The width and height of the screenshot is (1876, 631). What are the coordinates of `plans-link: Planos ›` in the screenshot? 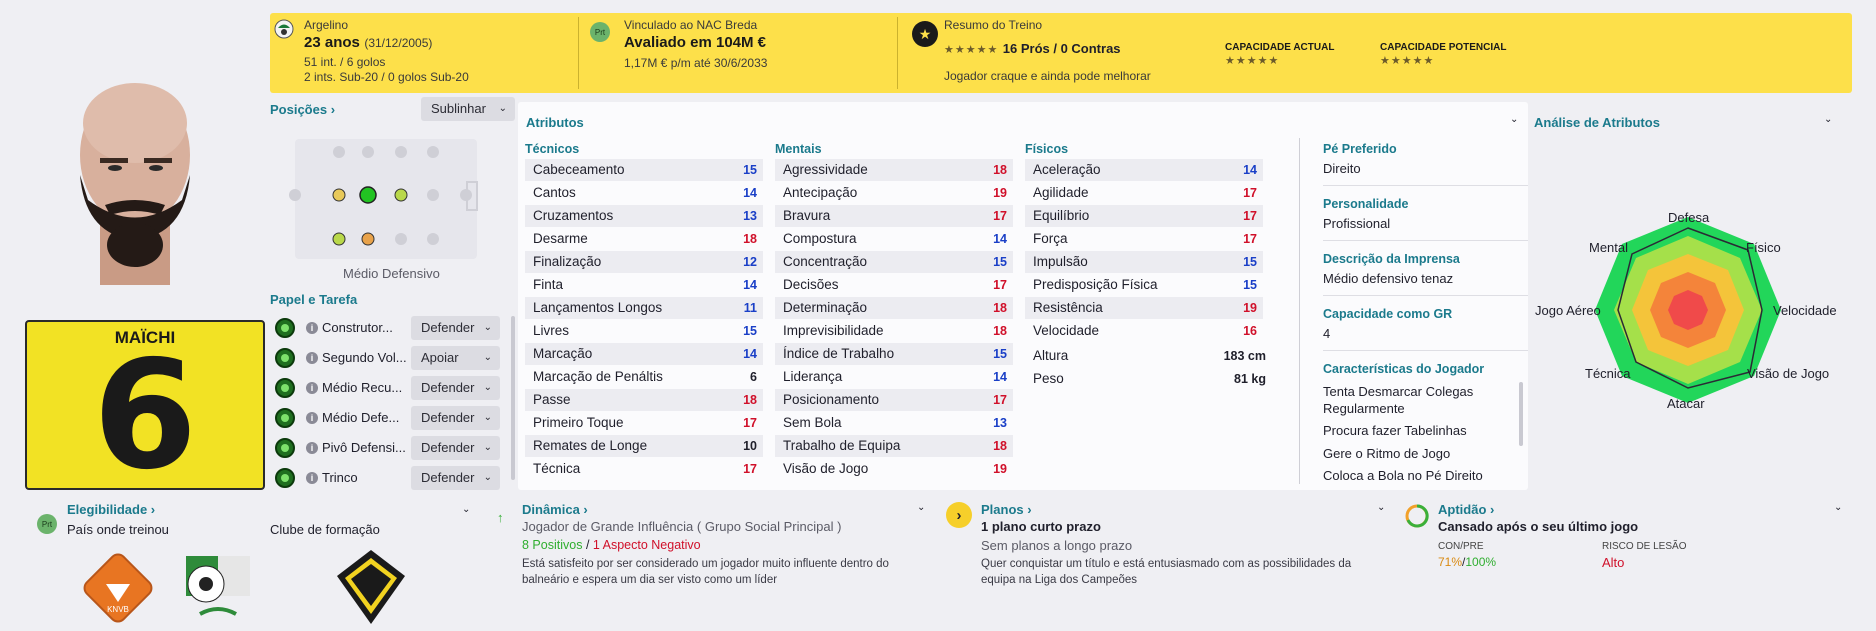 It's located at (1006, 509).